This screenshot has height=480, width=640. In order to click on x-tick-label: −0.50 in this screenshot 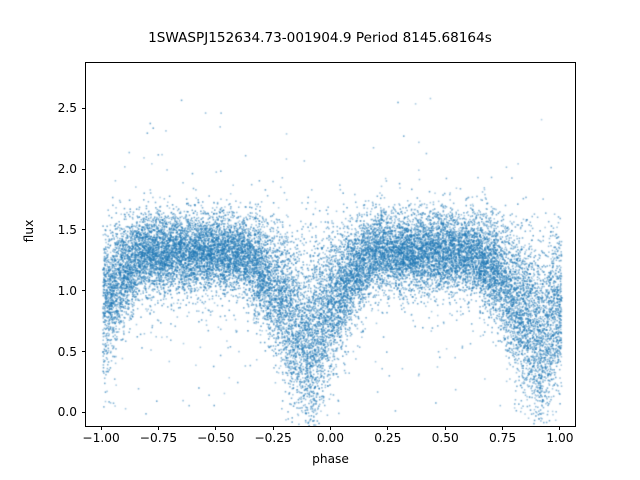, I will do `click(216, 438)`.